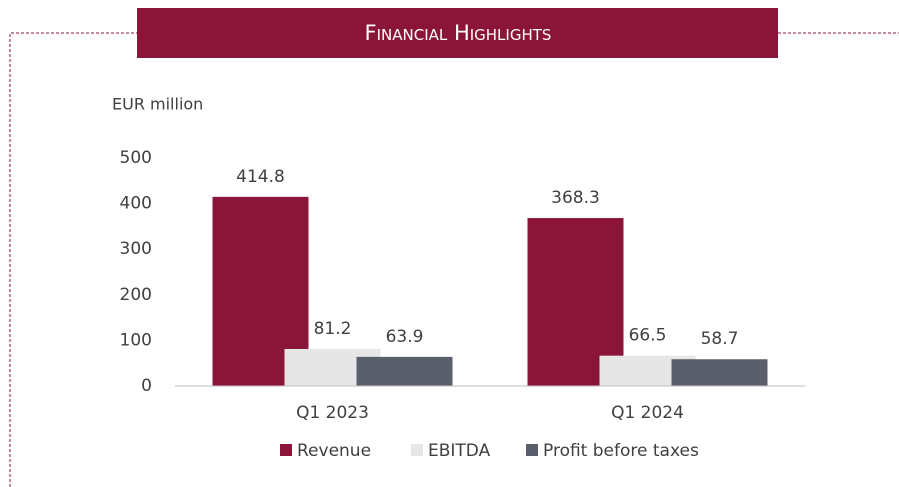 This screenshot has width=899, height=487. Describe the element at coordinates (136, 340) in the screenshot. I see `y-tick-label: 100` at that location.